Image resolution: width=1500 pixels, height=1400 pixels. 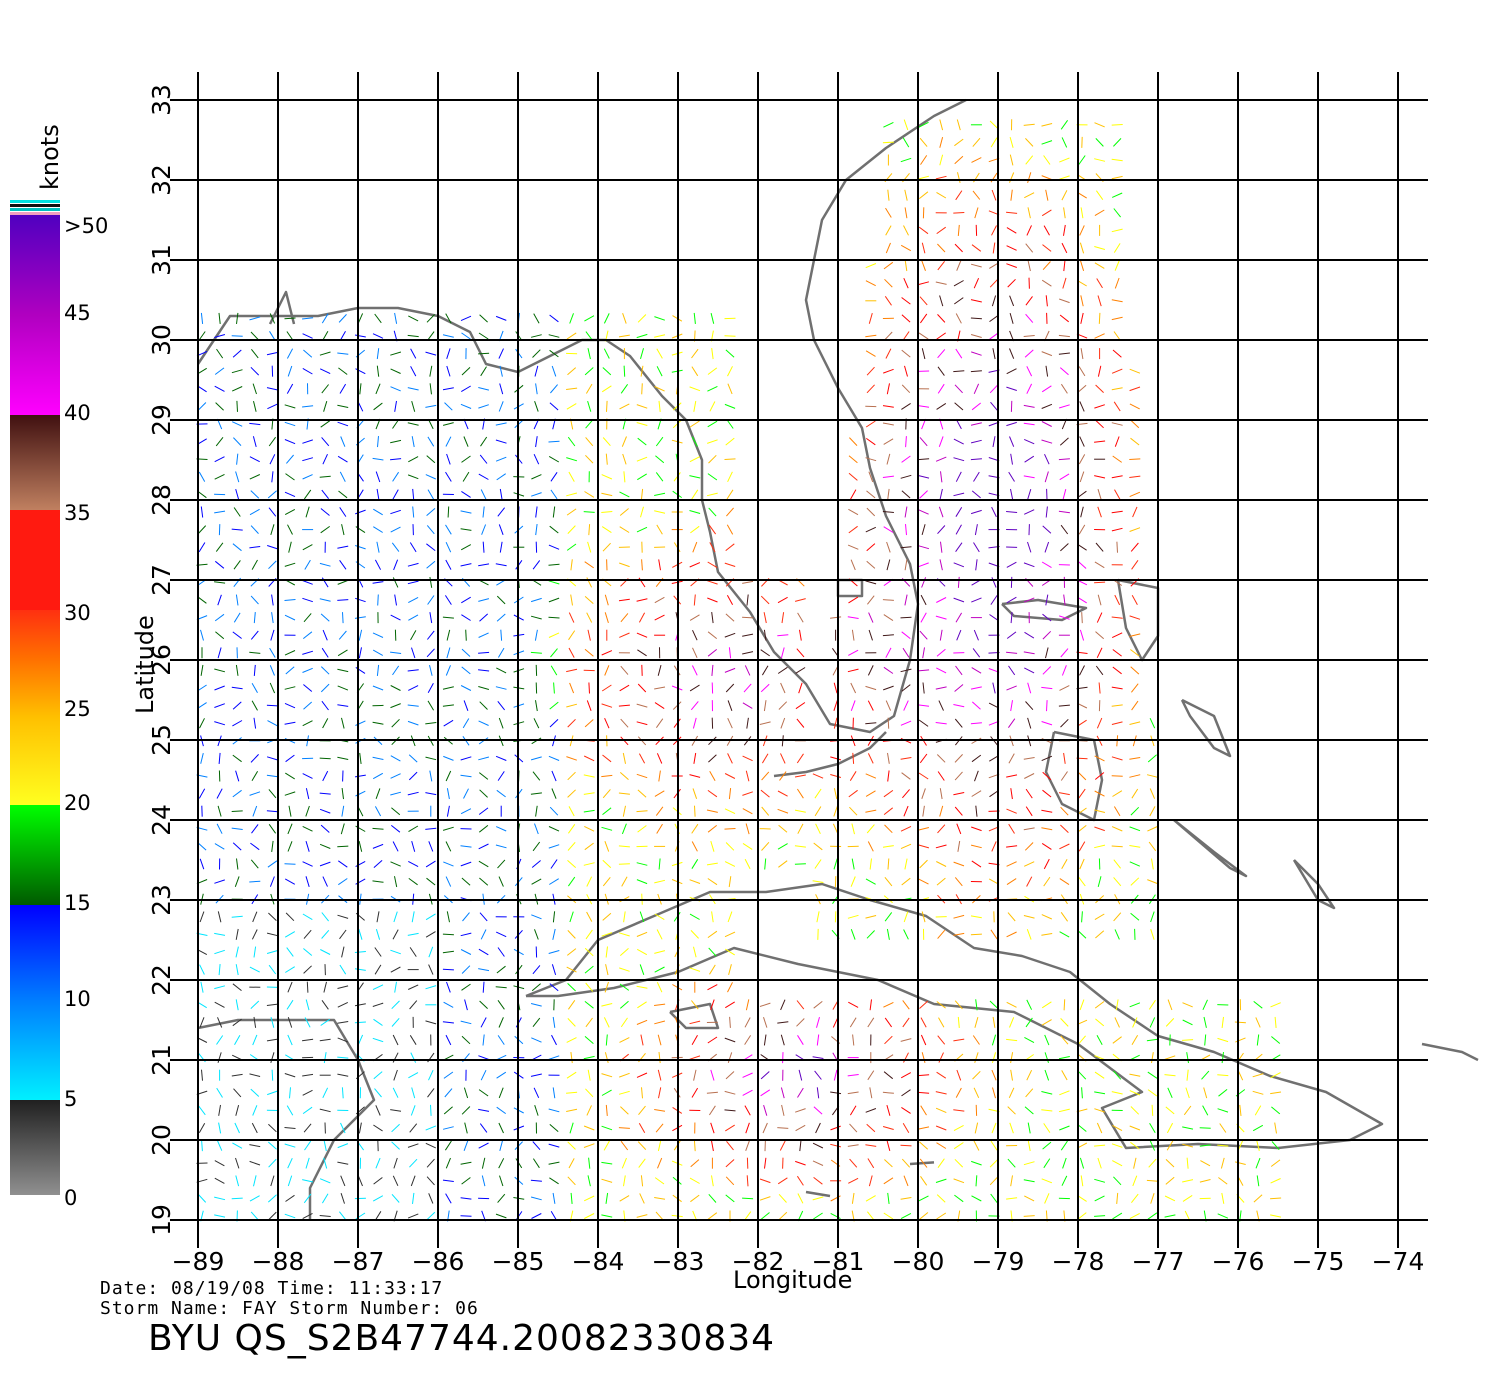 I want to click on lon-tick-label: −84, so click(x=598, y=1261).